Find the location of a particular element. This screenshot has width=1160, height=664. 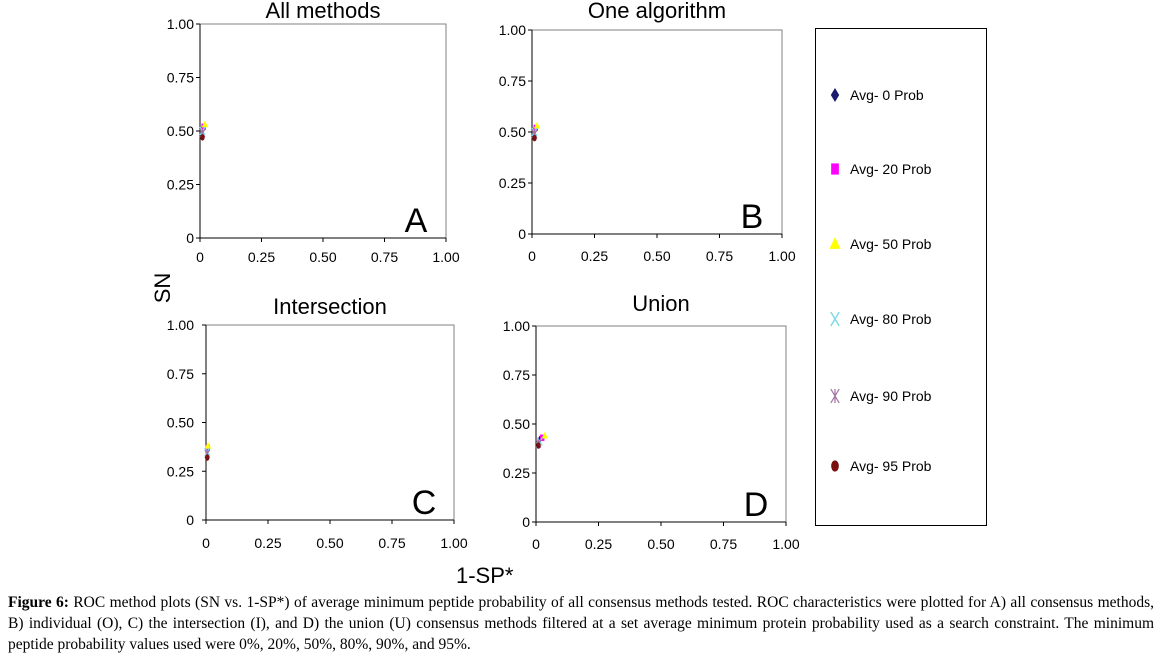

plot-title: Intersection is located at coordinates (330, 306).